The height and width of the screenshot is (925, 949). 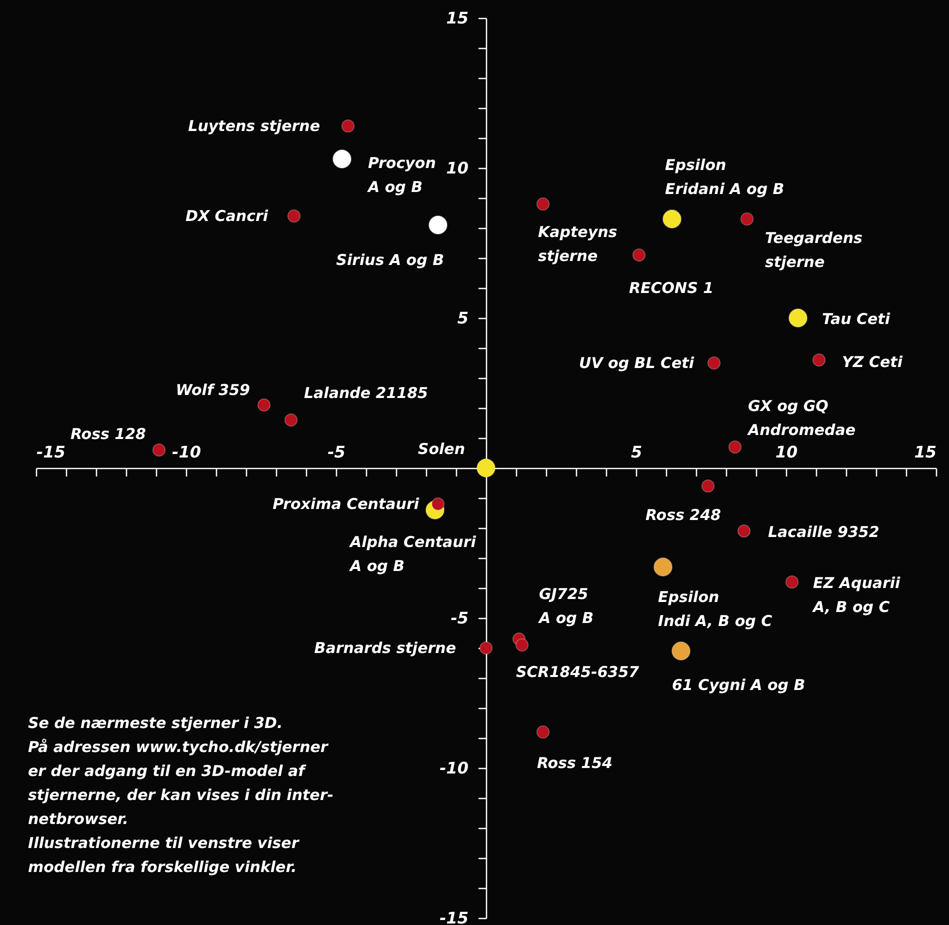 What do you see at coordinates (786, 452) in the screenshot?
I see `x-tick-label: 10` at bounding box center [786, 452].